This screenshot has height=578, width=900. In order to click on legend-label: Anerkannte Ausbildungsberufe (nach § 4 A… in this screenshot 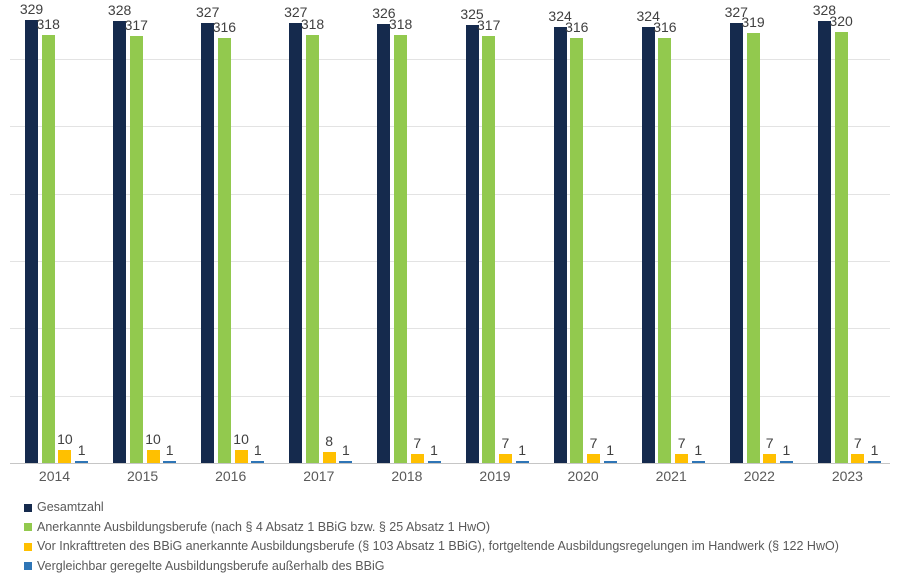, I will do `click(264, 526)`.